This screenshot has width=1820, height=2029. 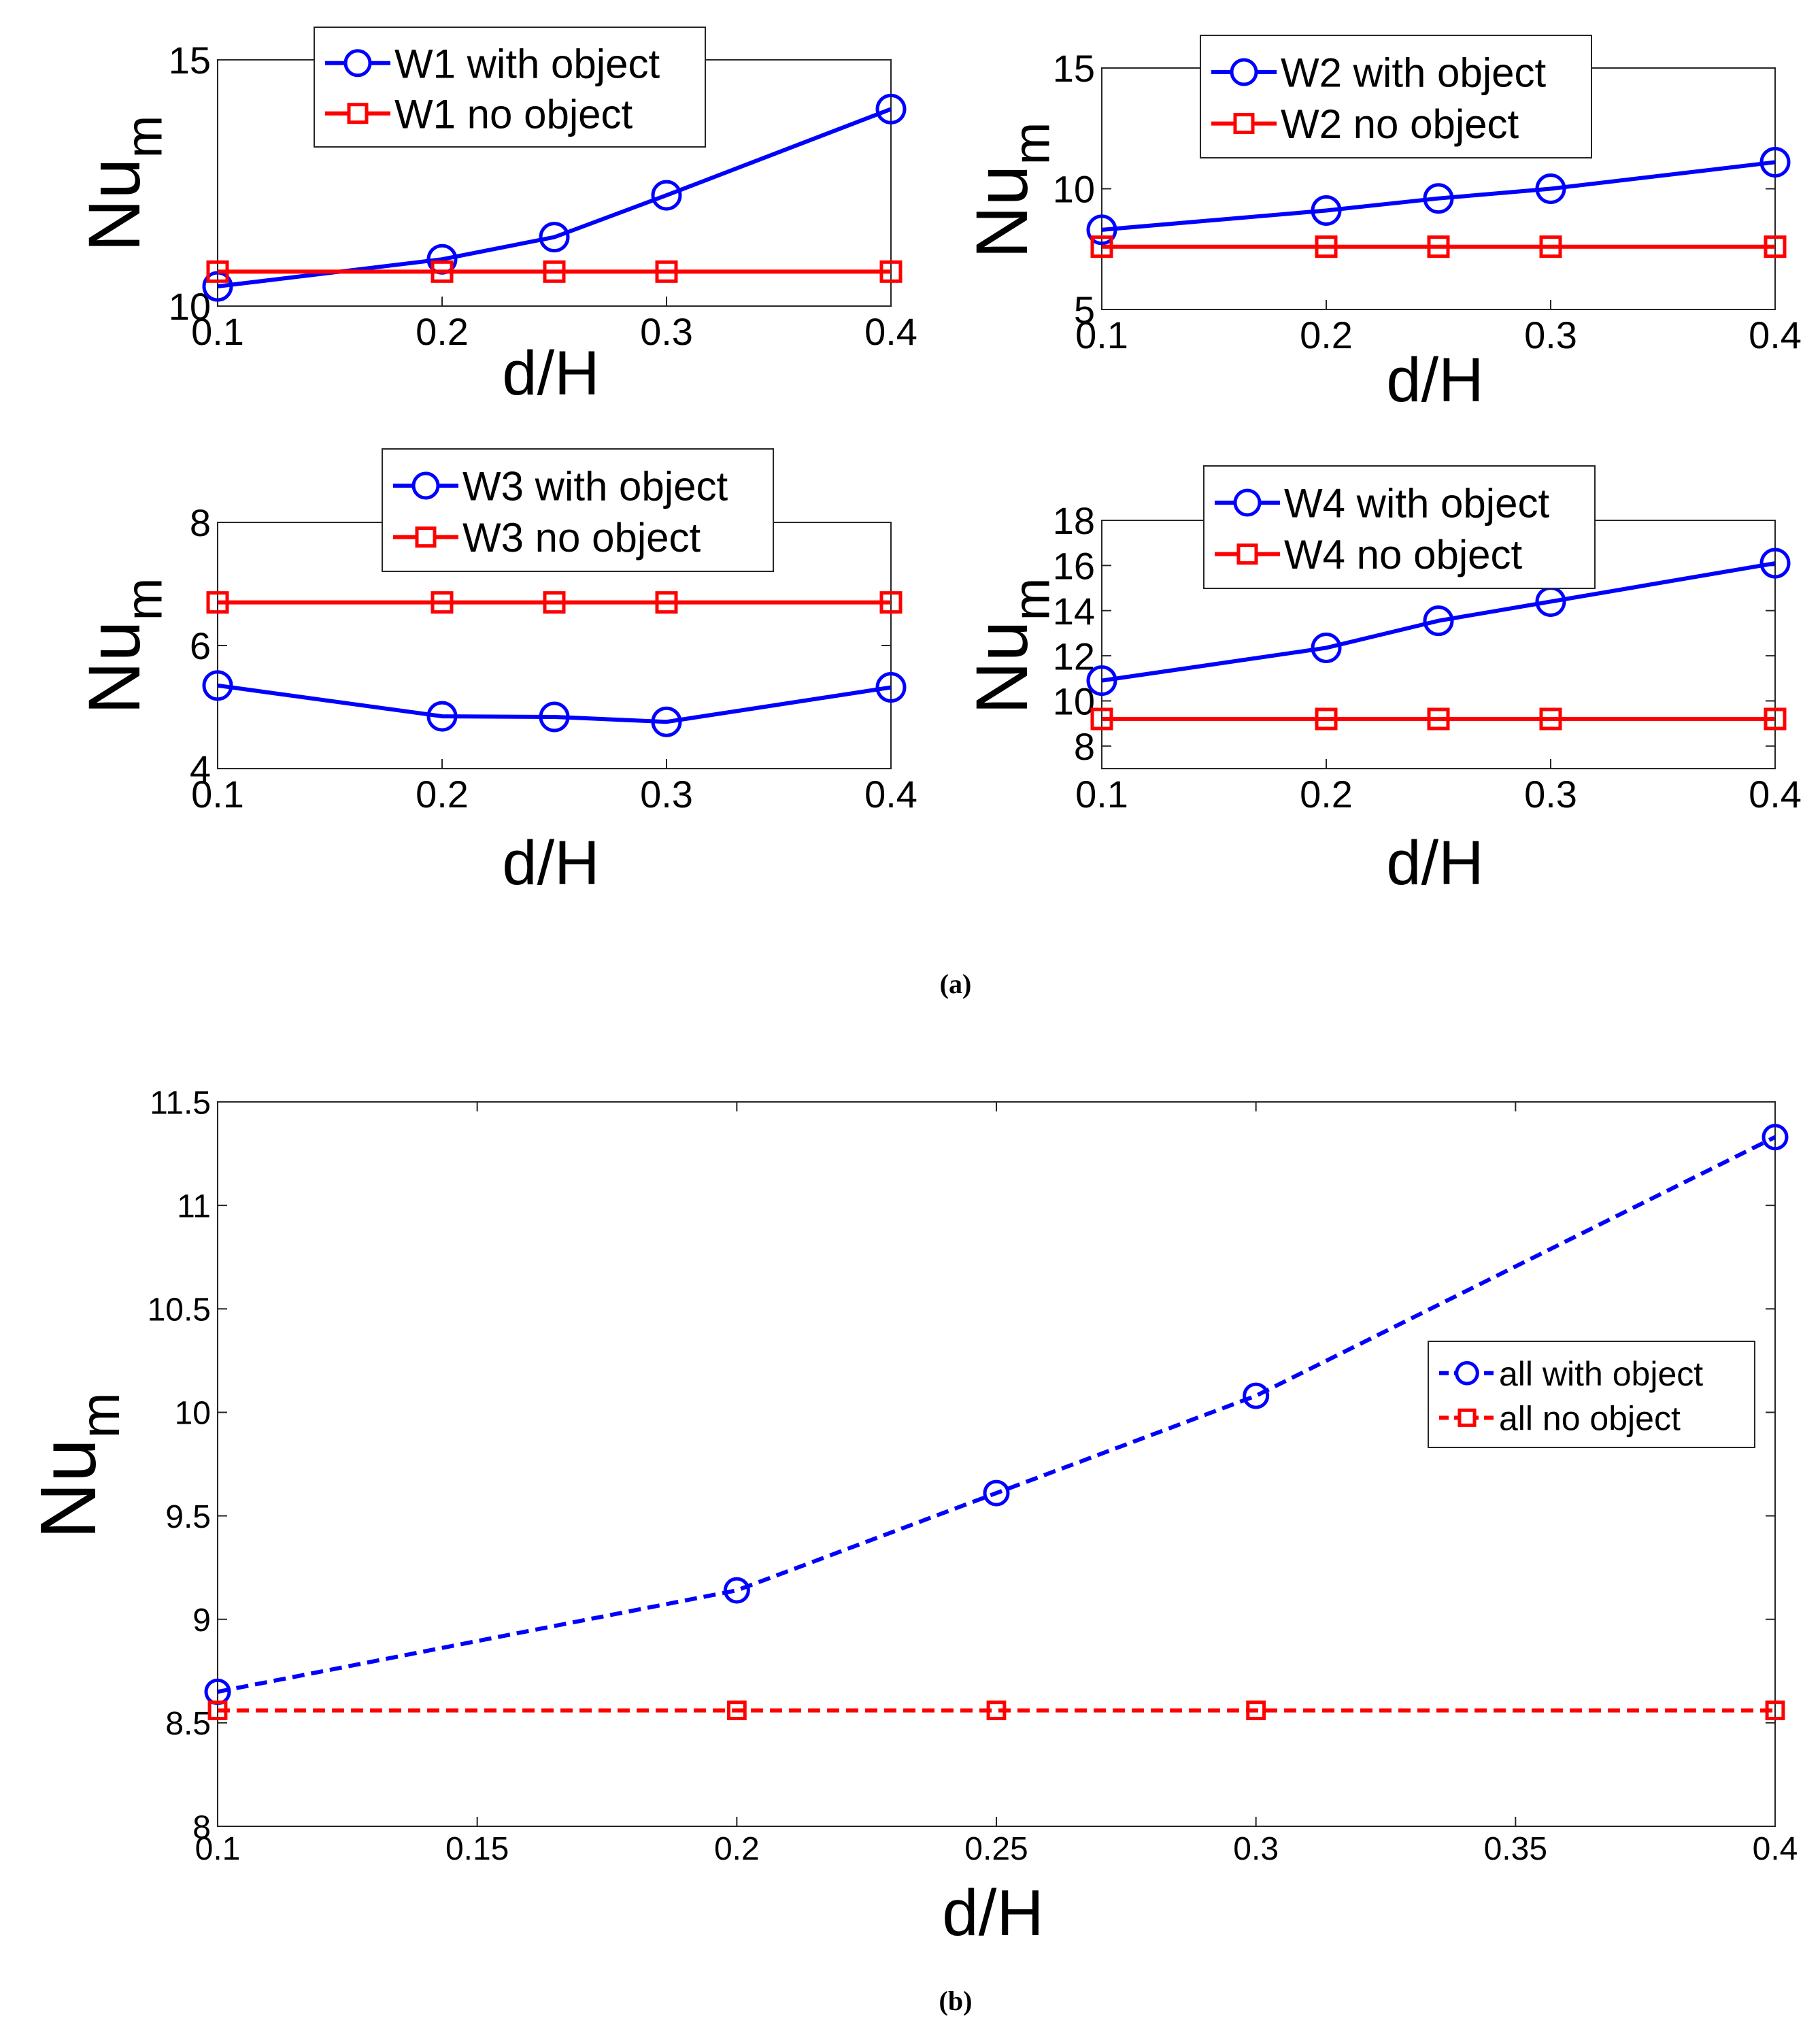 What do you see at coordinates (194, 1206) in the screenshot?
I see `y-tick-label: 11` at bounding box center [194, 1206].